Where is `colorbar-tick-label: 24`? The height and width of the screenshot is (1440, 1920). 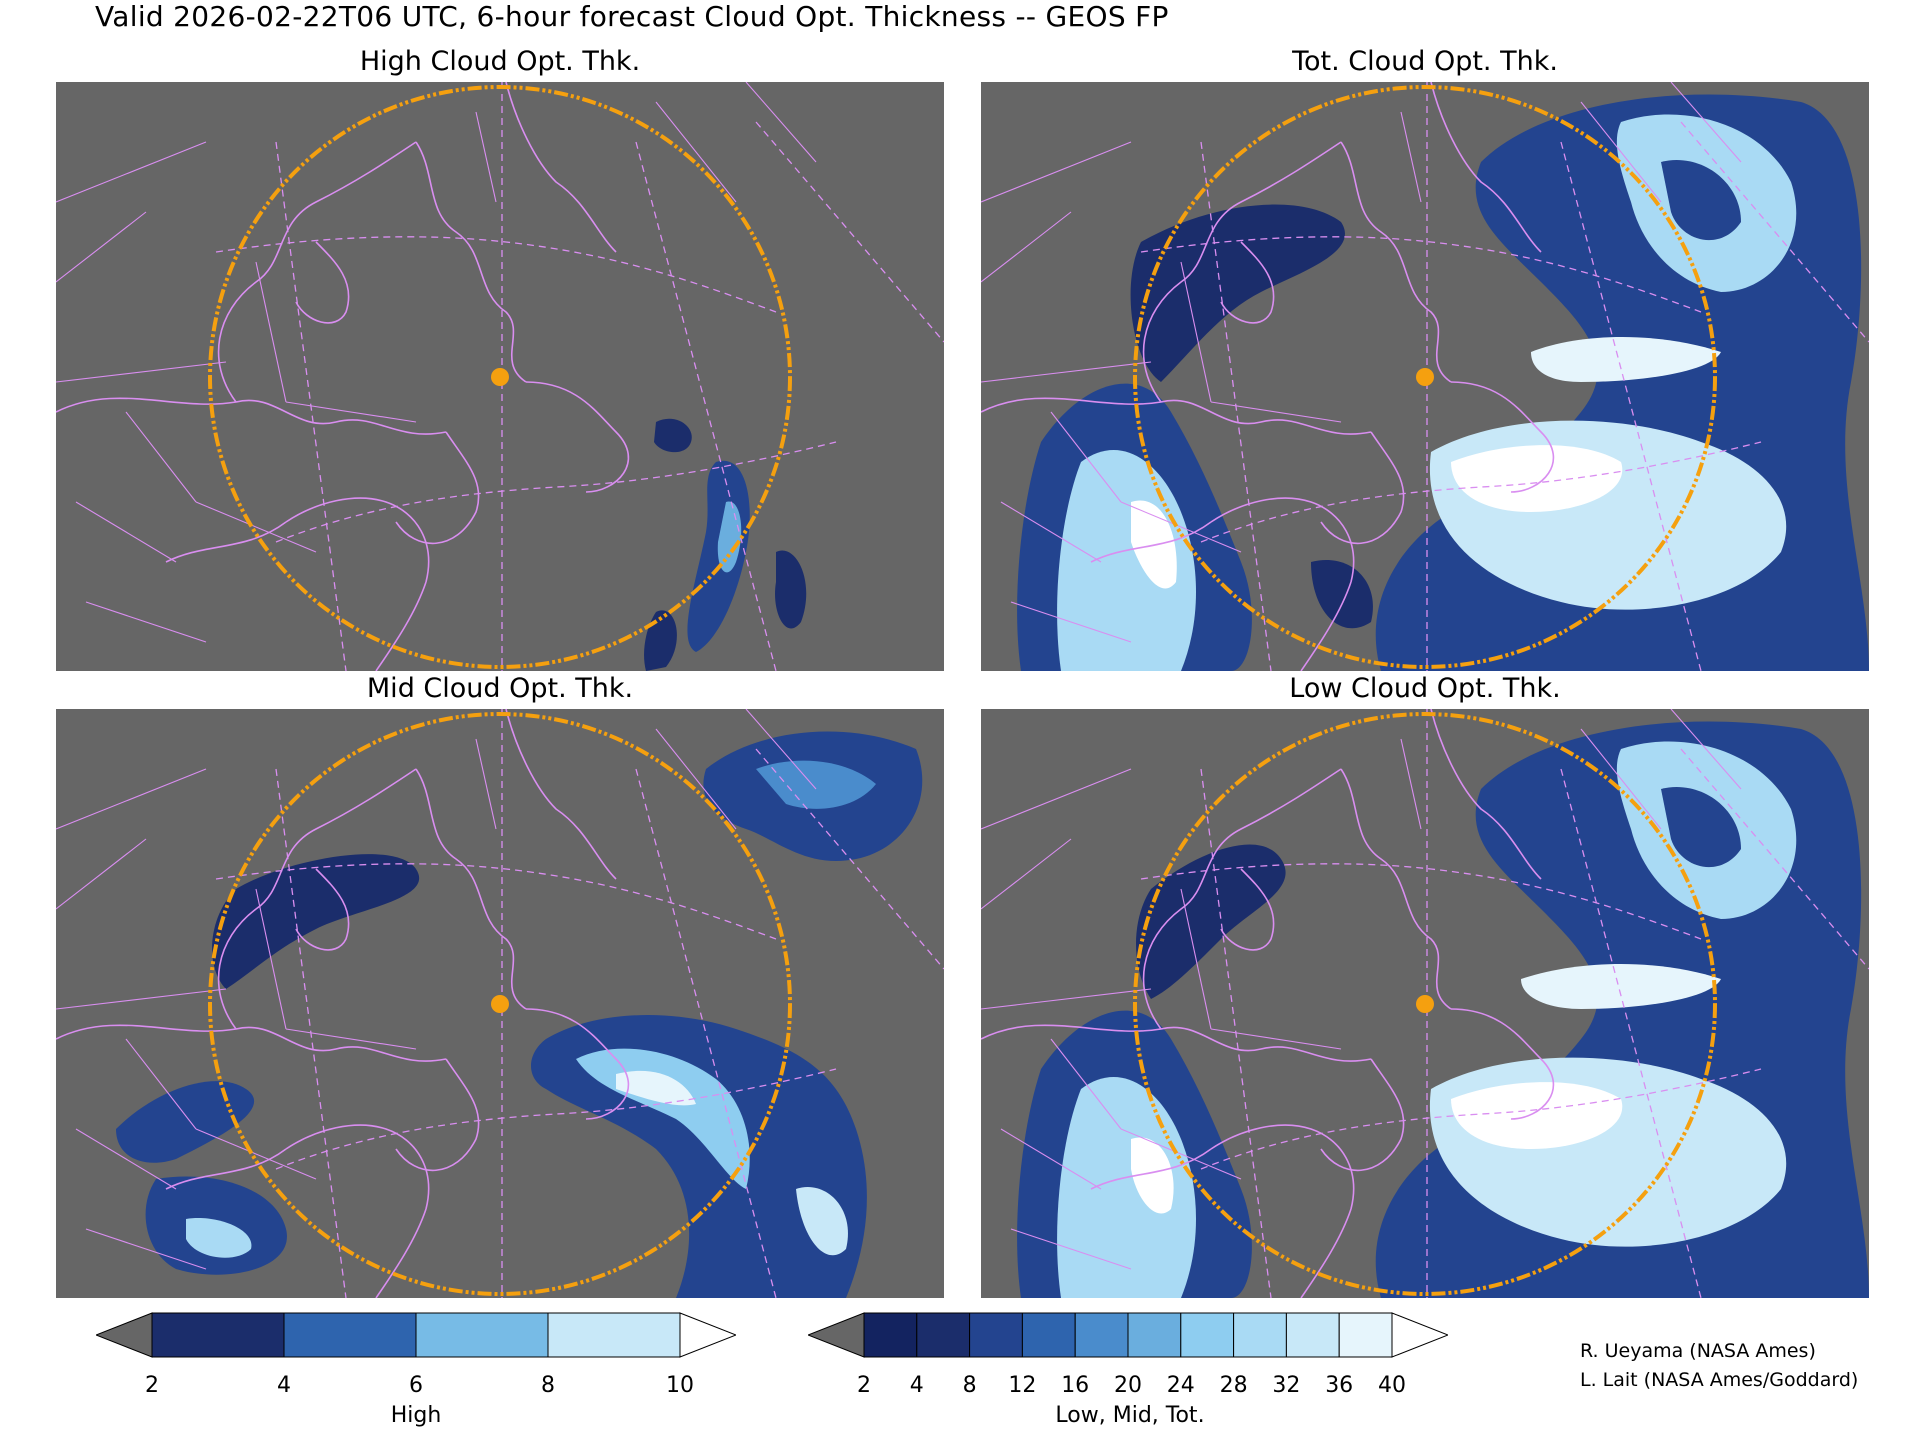
colorbar-tick-label: 24 is located at coordinates (1180, 1385).